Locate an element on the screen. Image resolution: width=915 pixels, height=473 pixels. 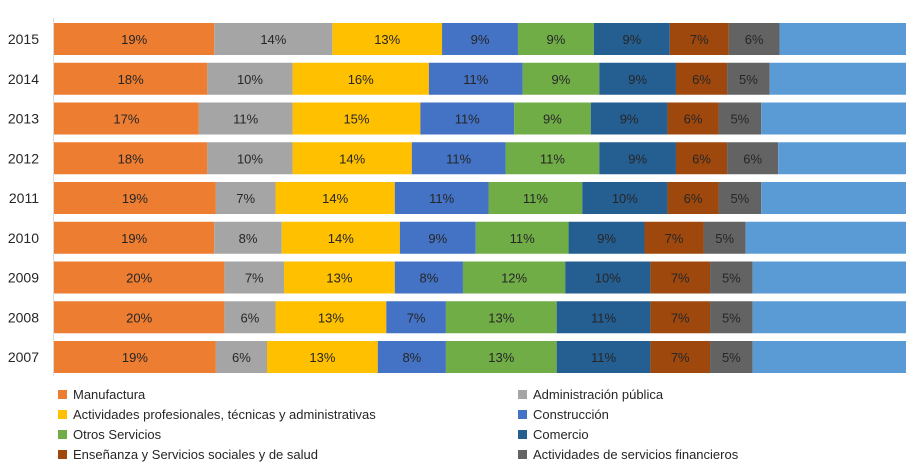
data-label: 14% is located at coordinates (352, 158).